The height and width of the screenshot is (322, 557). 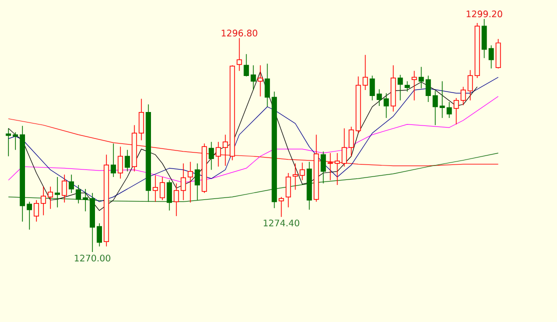 I want to click on annotation: 1299.20, so click(x=484, y=14).